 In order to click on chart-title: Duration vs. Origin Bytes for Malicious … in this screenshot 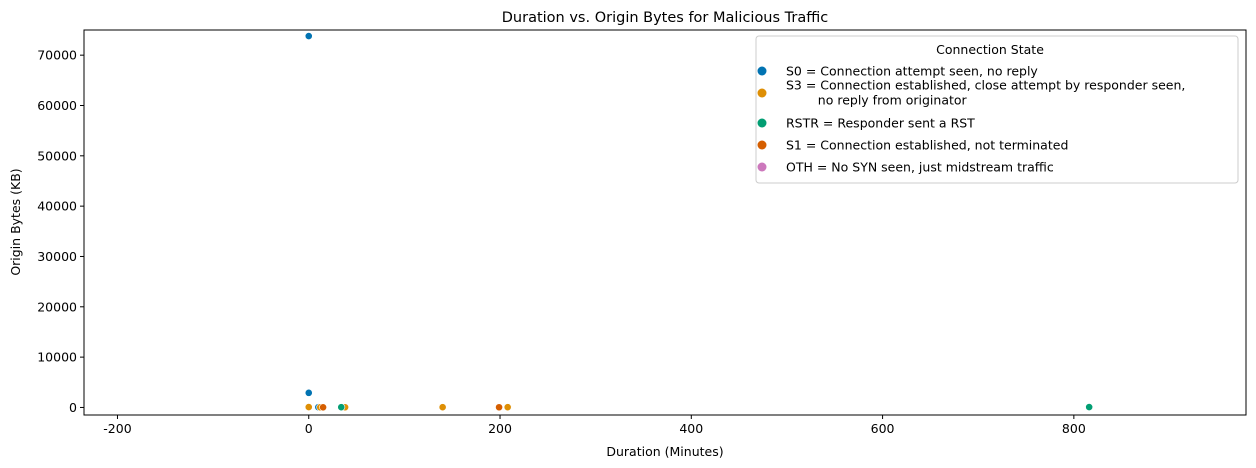, I will do `click(665, 18)`.